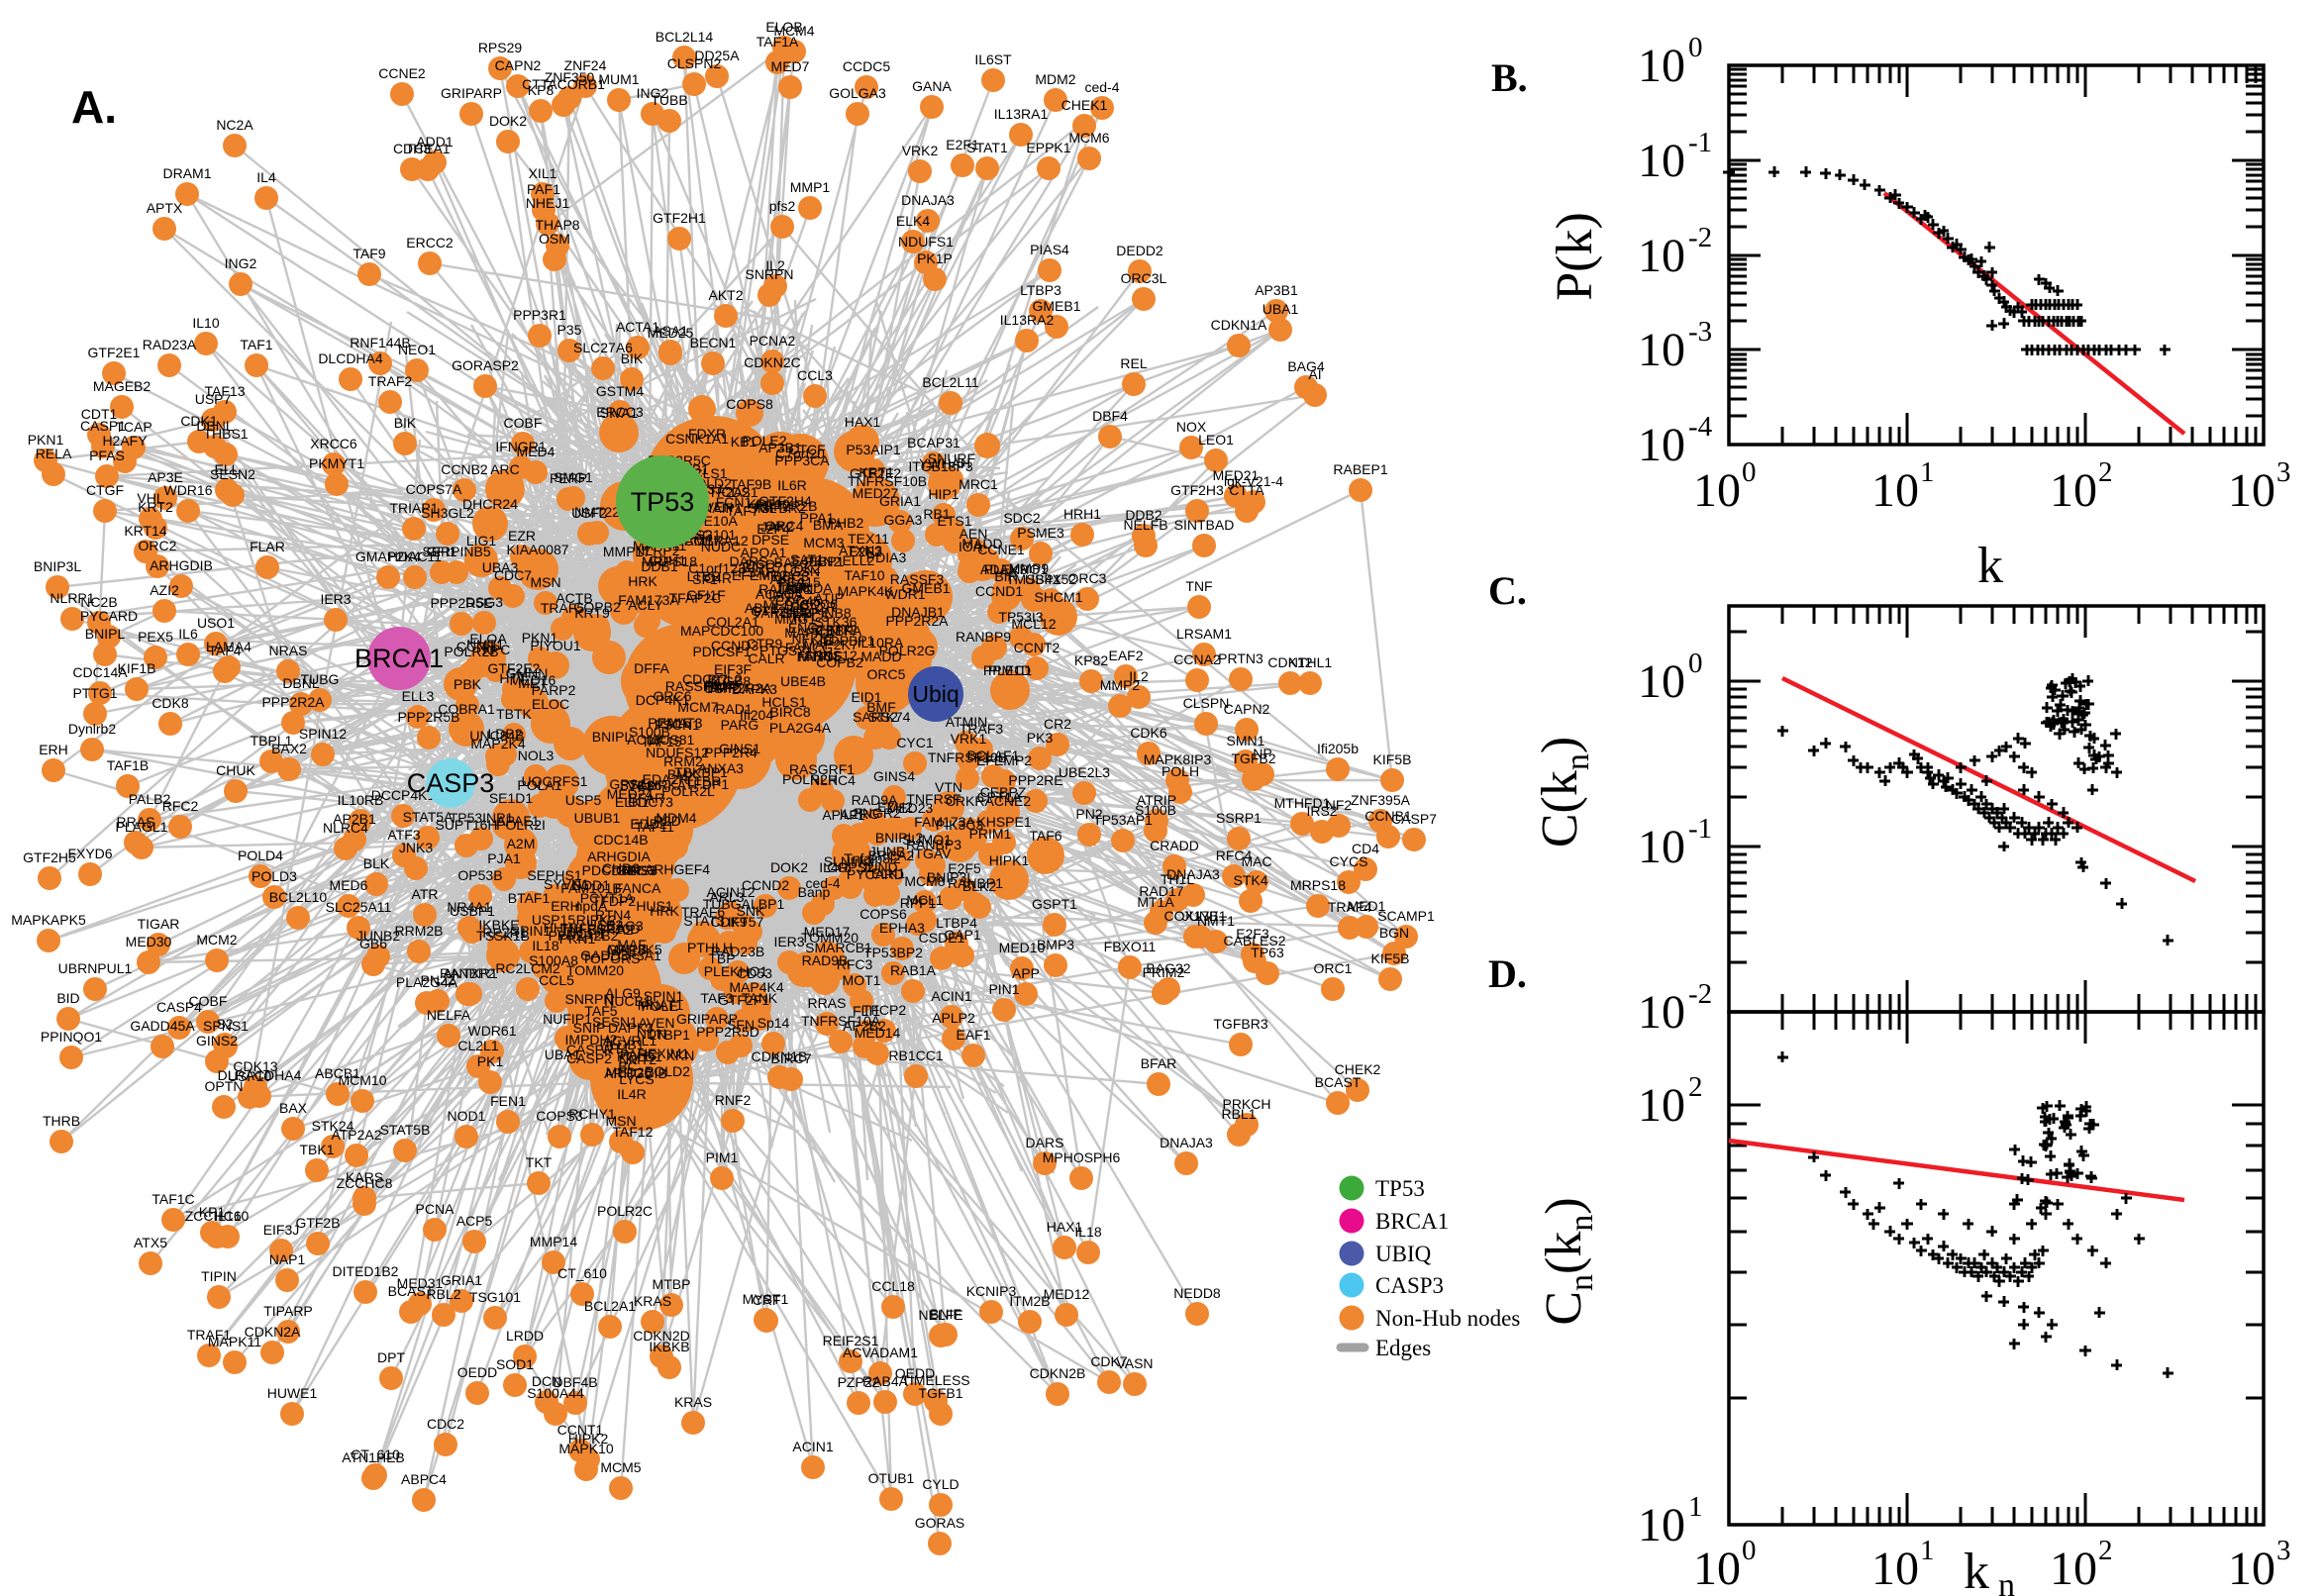 The width and height of the screenshot is (2323, 1596). Describe the element at coordinates (597, 818) in the screenshot. I see `svg-text: UBUB1` at that location.